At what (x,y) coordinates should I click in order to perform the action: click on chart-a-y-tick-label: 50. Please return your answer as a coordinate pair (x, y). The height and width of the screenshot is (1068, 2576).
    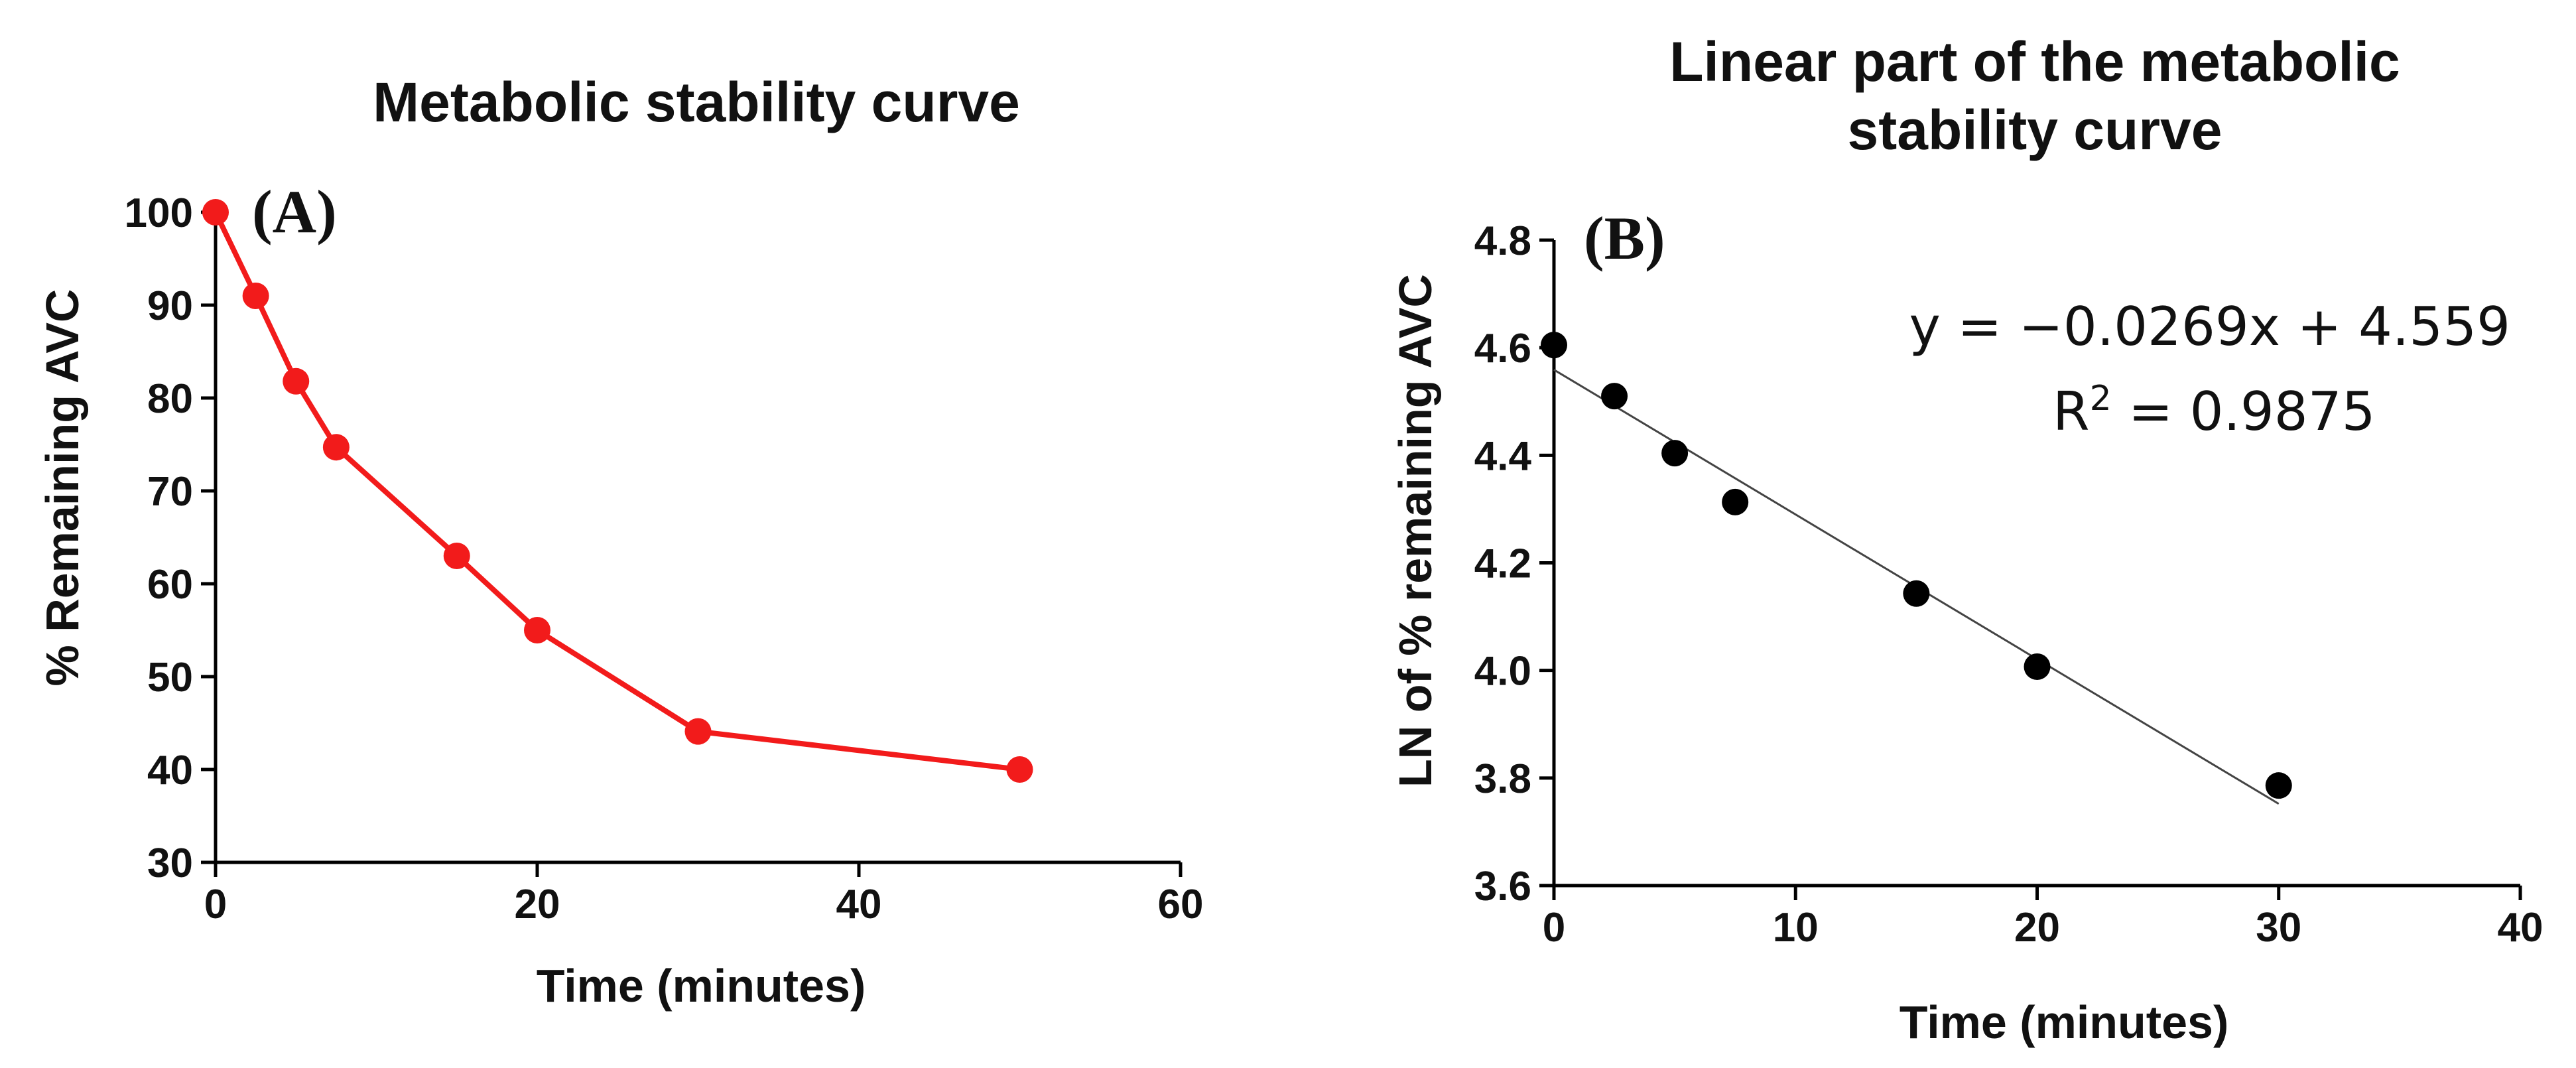
    Looking at the image, I should click on (170, 678).